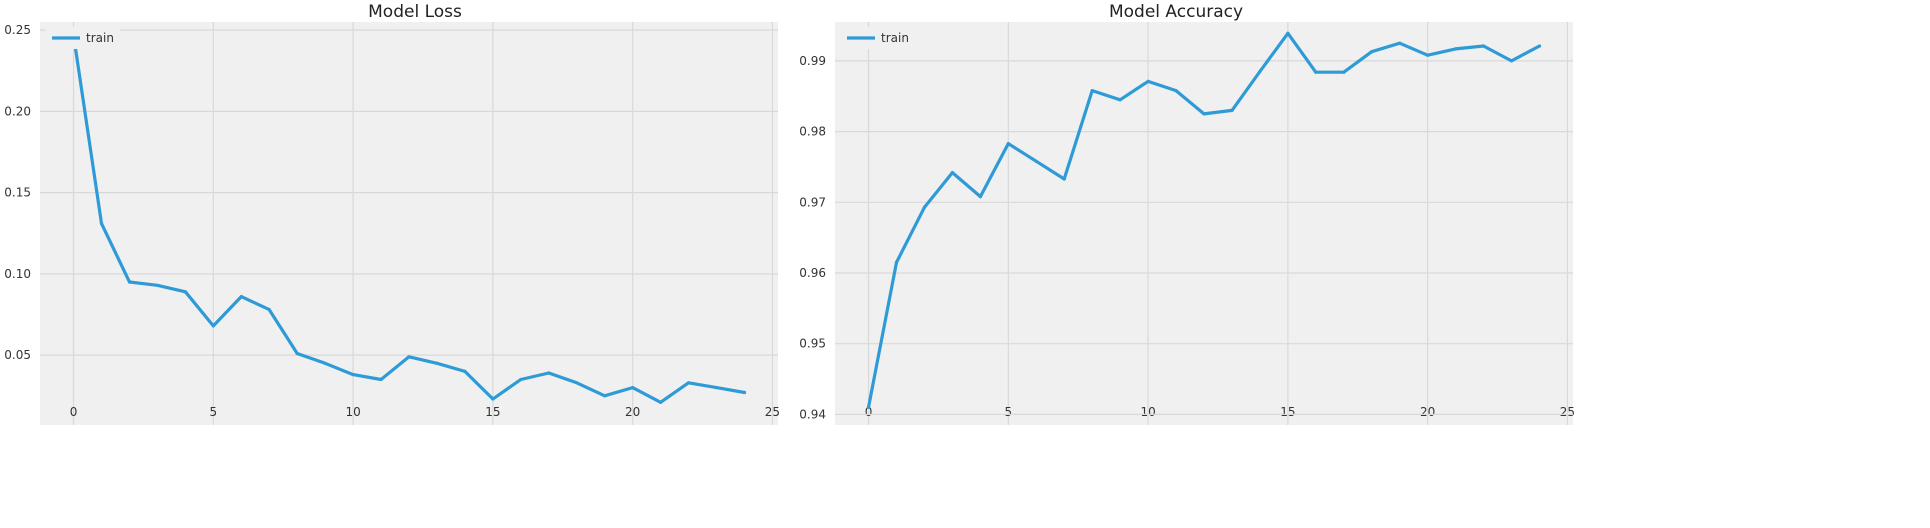 This screenshot has height=528, width=1930. What do you see at coordinates (17, 193) in the screenshot?
I see `y-tick-label: 0.15` at bounding box center [17, 193].